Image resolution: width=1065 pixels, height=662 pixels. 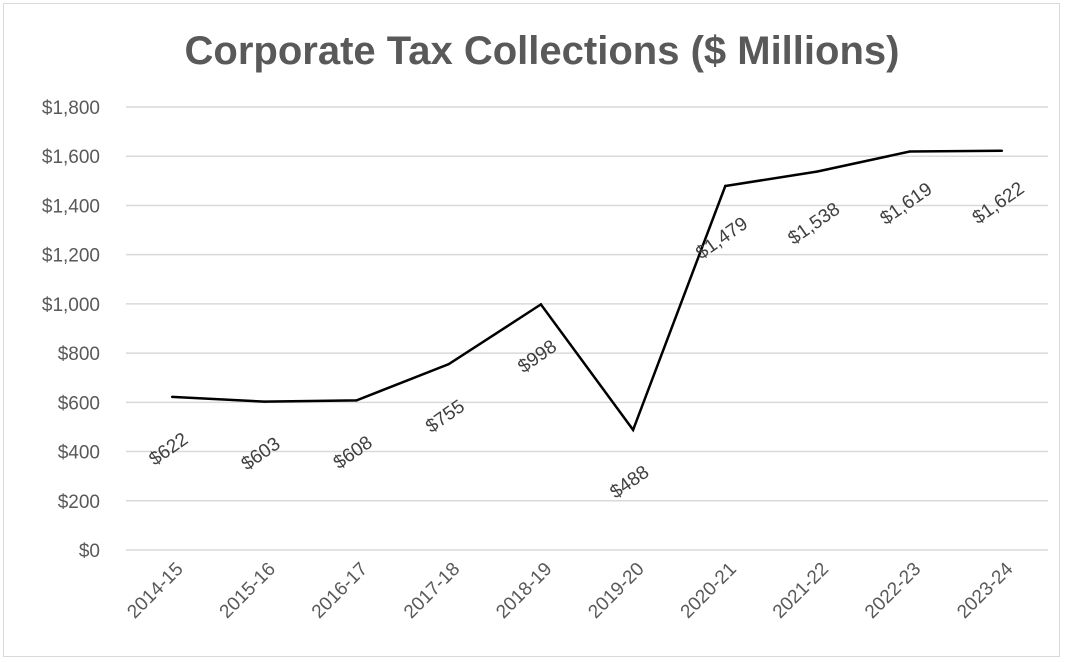 I want to click on y-tick-label: $1,400, so click(x=71, y=206).